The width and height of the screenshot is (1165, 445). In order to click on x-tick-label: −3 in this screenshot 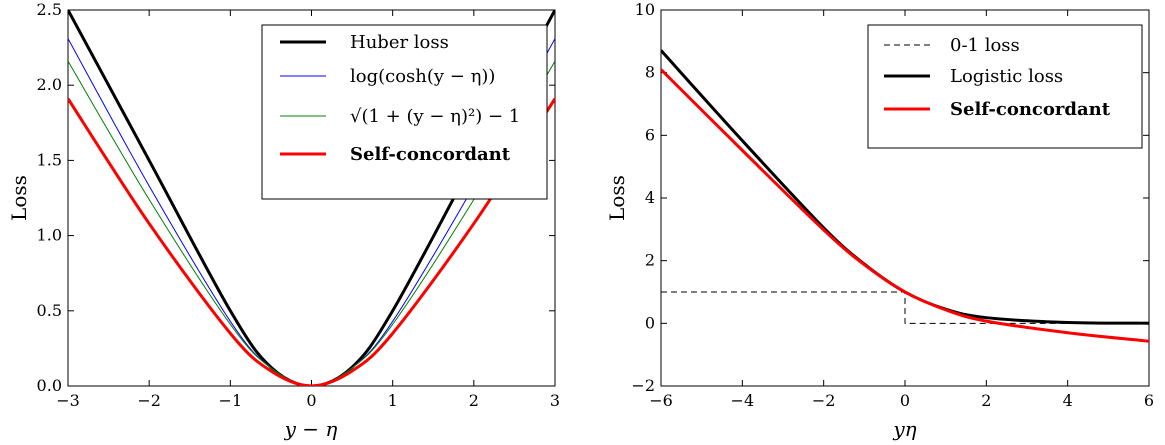, I will do `click(68, 400)`.